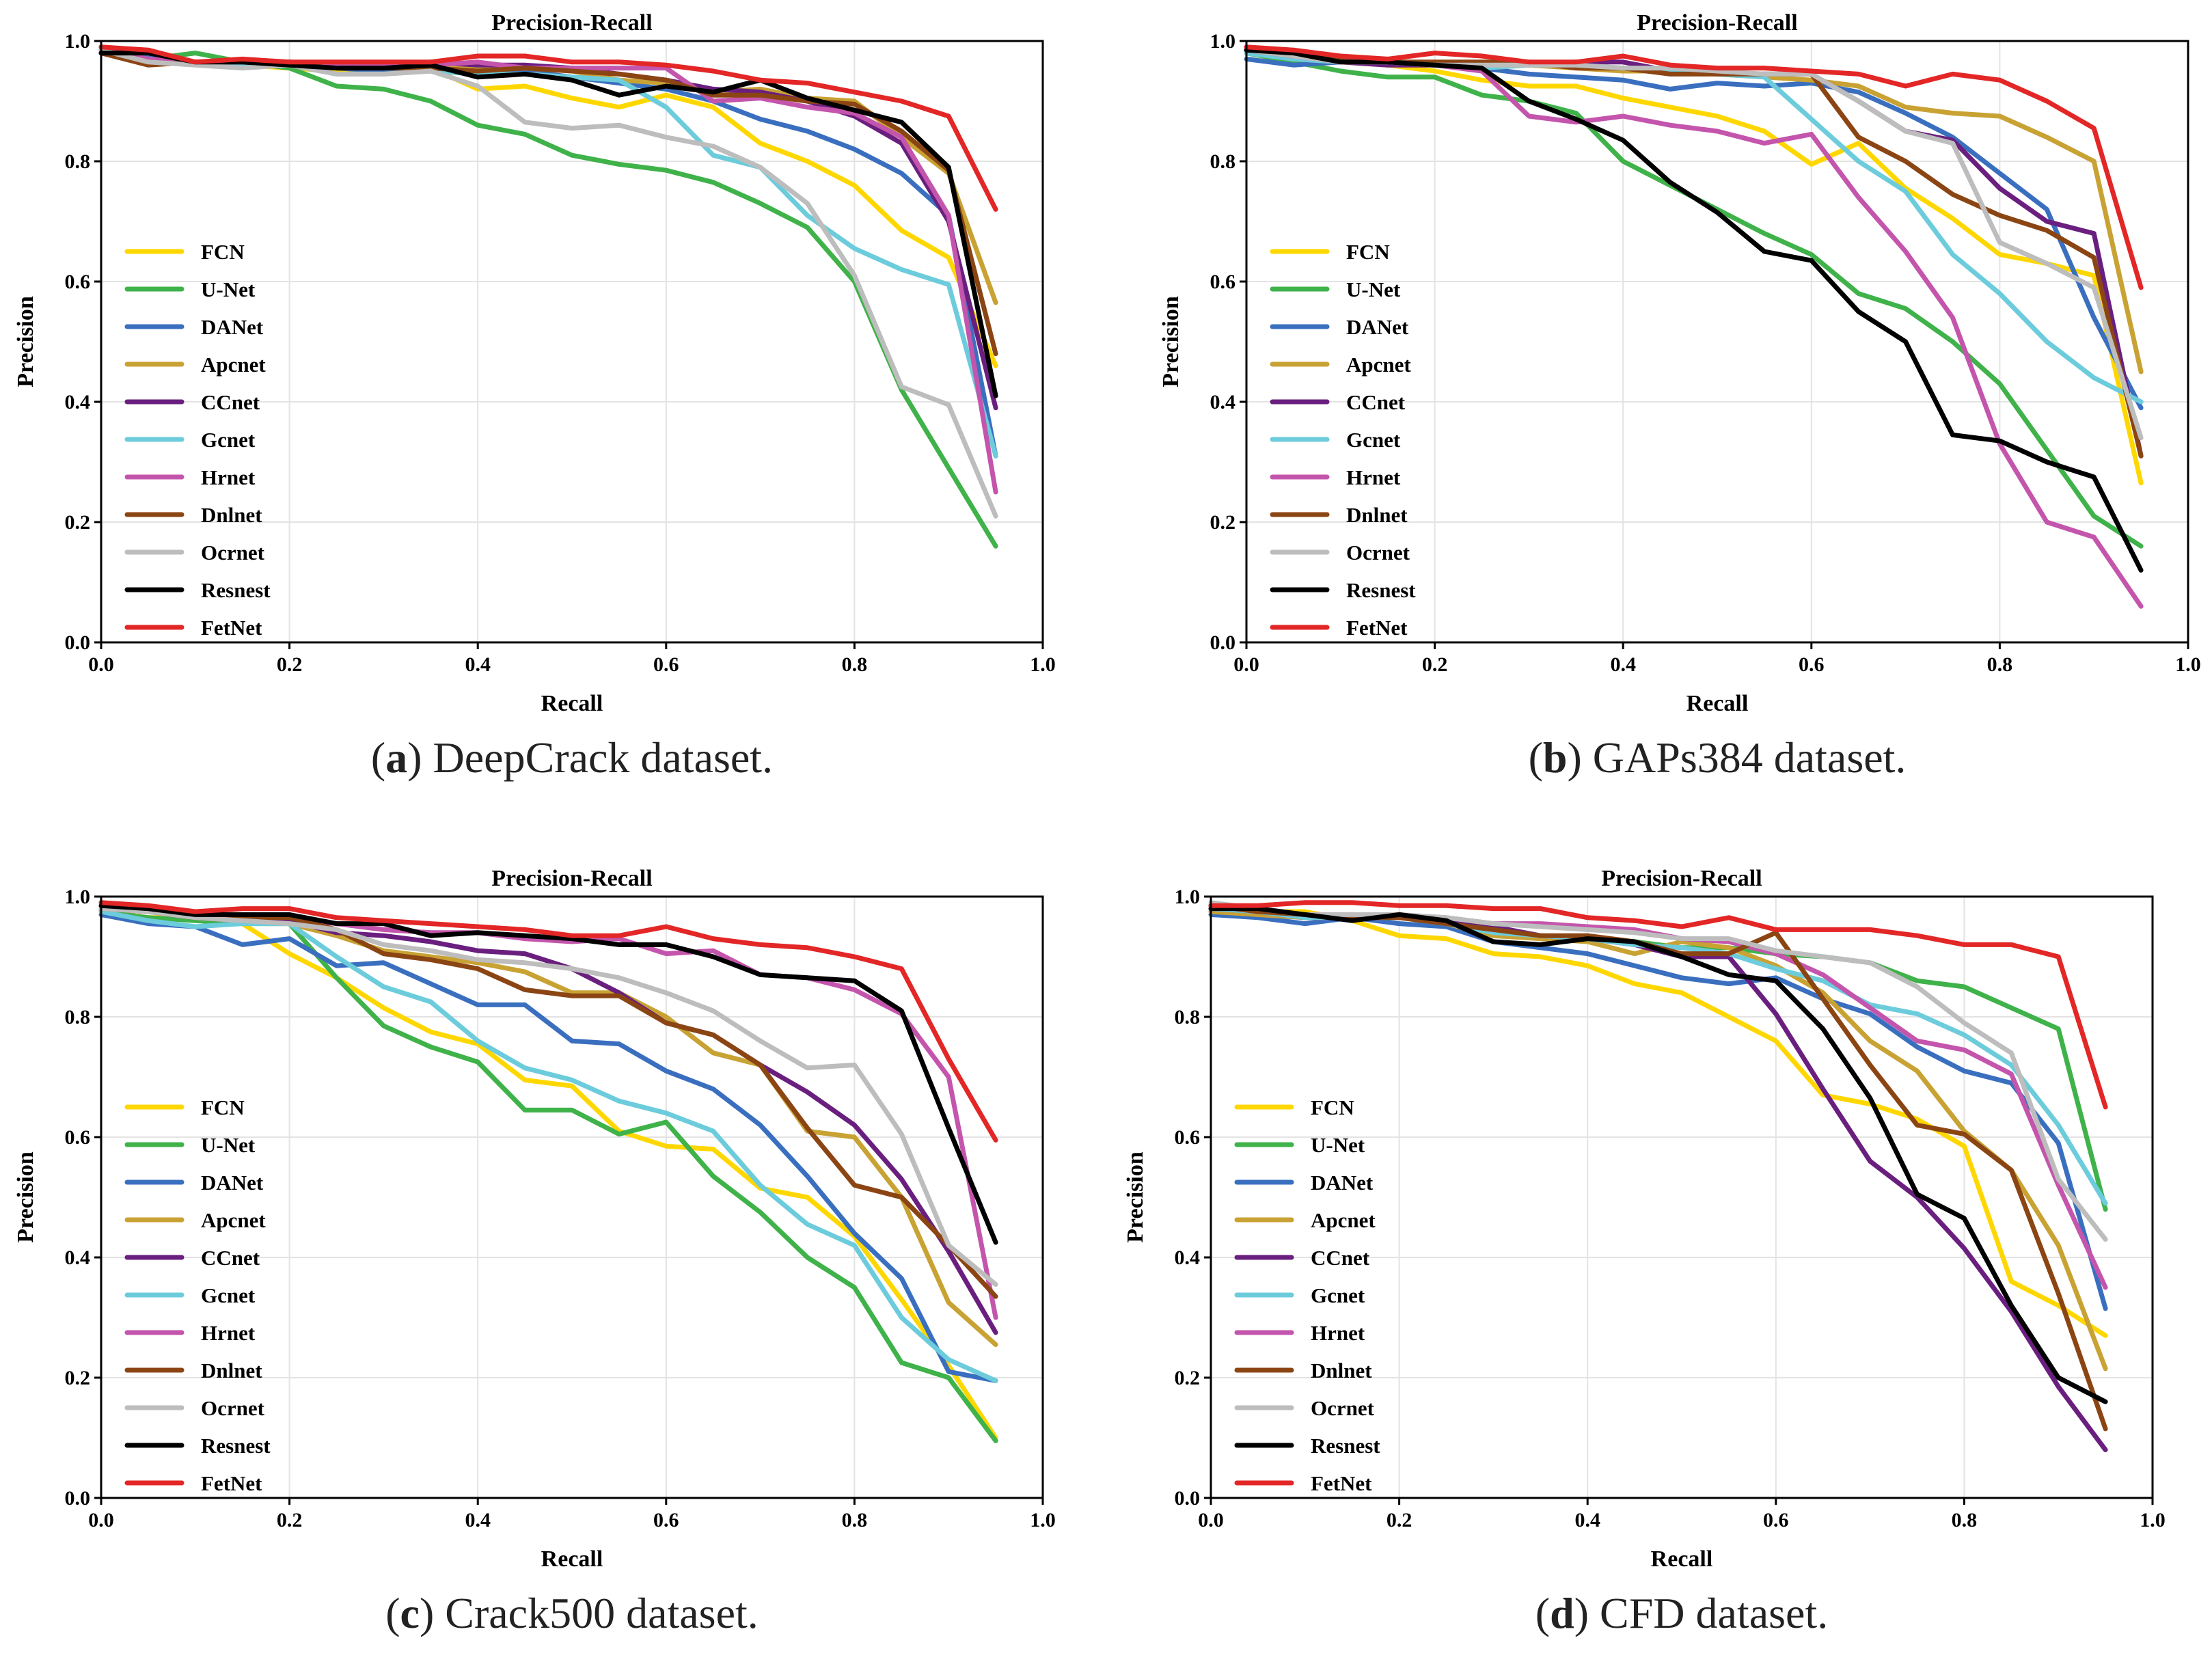 The height and width of the screenshot is (1664, 2212). What do you see at coordinates (1246, 664) in the screenshot?
I see `x-tick-label: 0.0` at bounding box center [1246, 664].